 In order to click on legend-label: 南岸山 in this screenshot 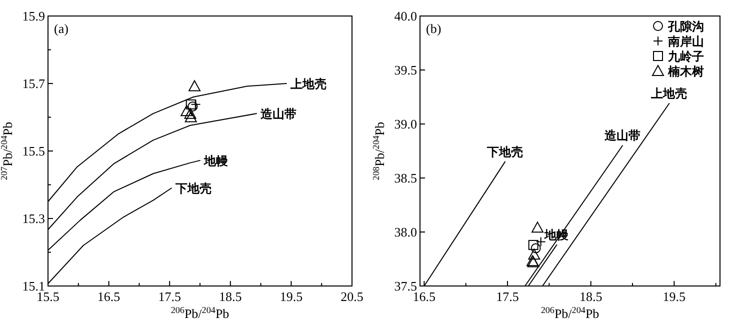, I will do `click(685, 41)`.